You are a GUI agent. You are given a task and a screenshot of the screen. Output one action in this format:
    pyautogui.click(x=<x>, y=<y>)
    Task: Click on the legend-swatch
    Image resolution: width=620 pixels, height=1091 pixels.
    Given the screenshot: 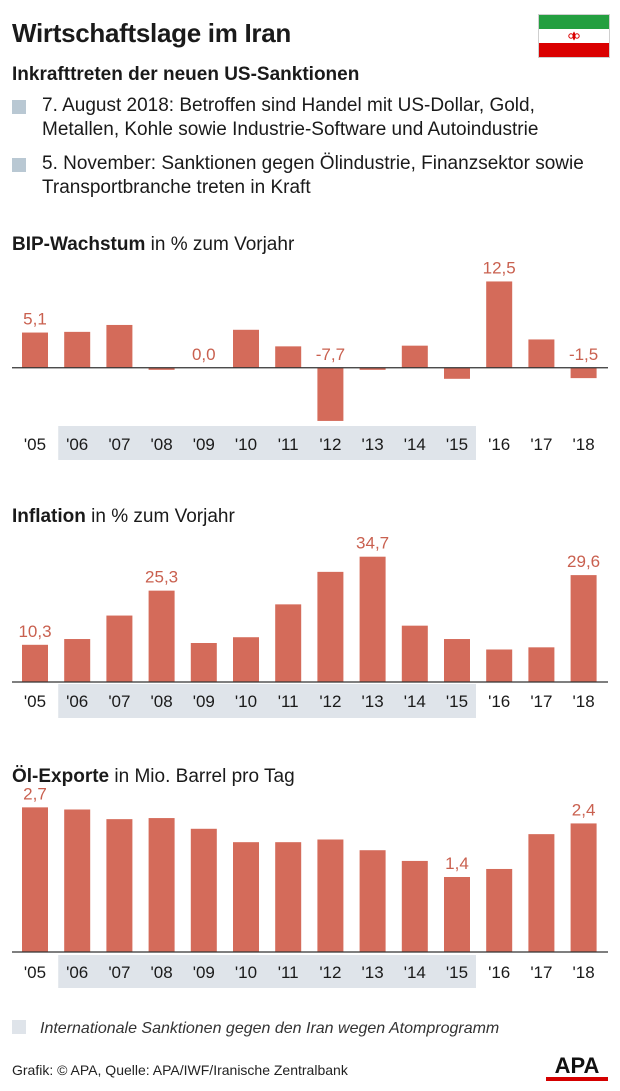 What is the action you would take?
    pyautogui.click(x=19, y=1027)
    